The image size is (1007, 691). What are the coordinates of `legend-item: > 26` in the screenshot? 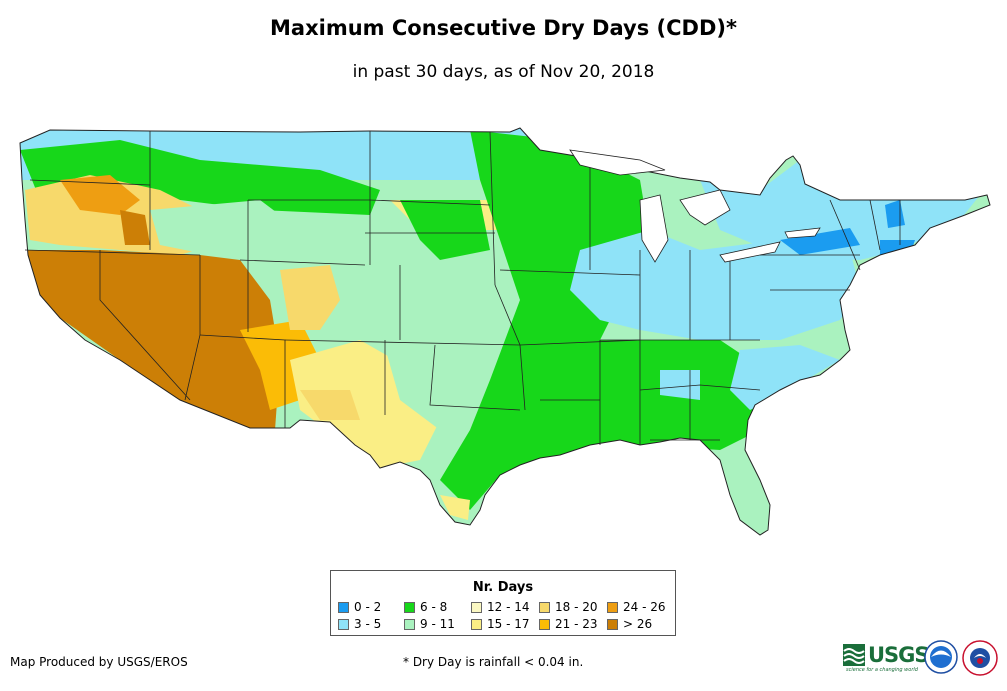 It's located at (629, 624).